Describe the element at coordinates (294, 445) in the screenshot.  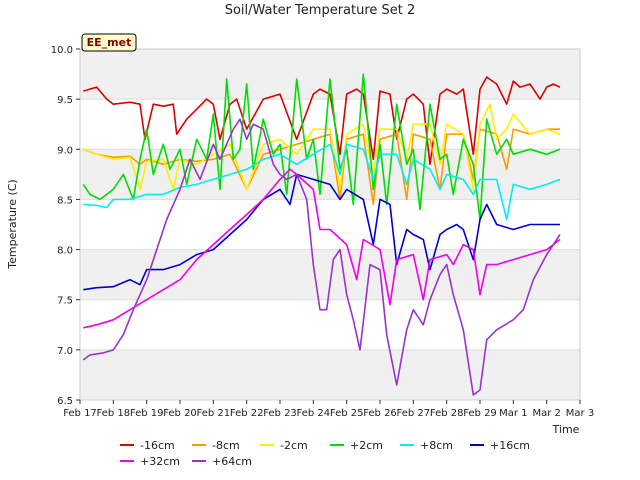
I see `legend-label: -2cm` at that location.